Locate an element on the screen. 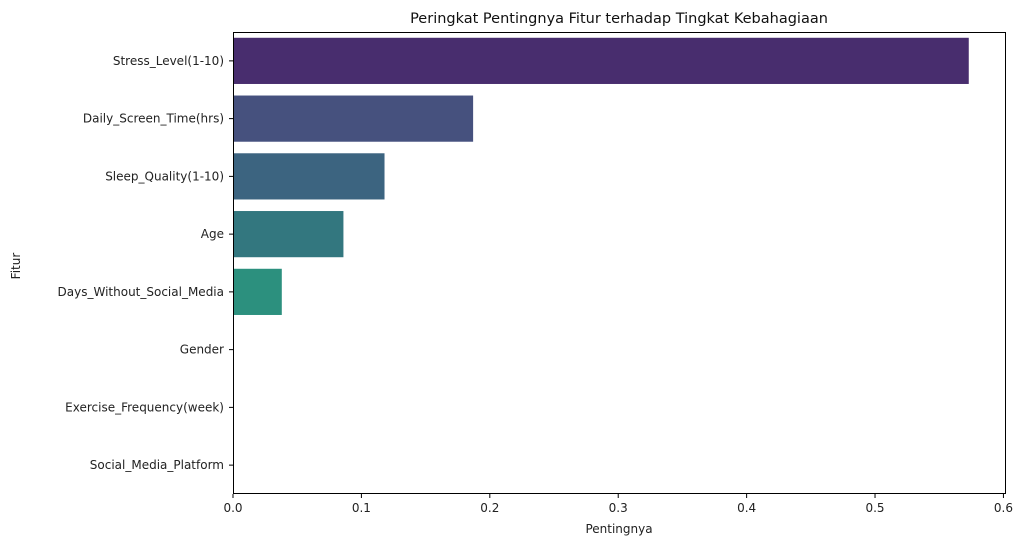 The height and width of the screenshot is (547, 1027). x-tick-label: 0.3 is located at coordinates (618, 508).